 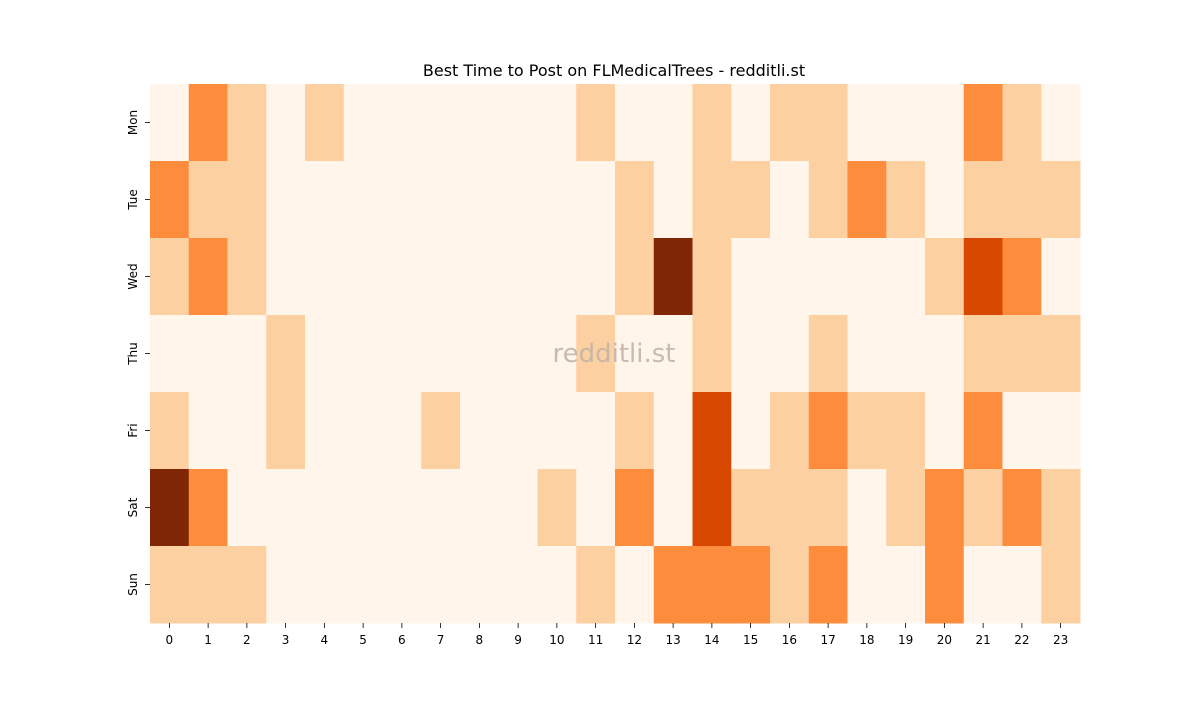 I want to click on x-tick-label-6: 6, so click(x=402, y=640).